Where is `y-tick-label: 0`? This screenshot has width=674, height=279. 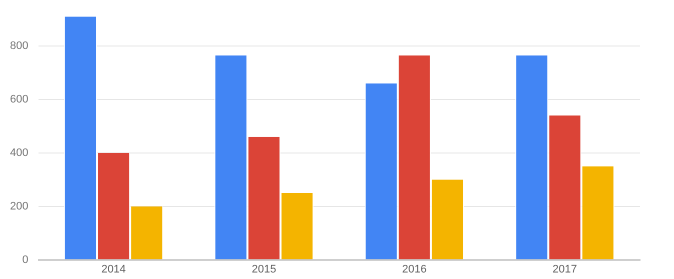 y-tick-label: 0 is located at coordinates (25, 260).